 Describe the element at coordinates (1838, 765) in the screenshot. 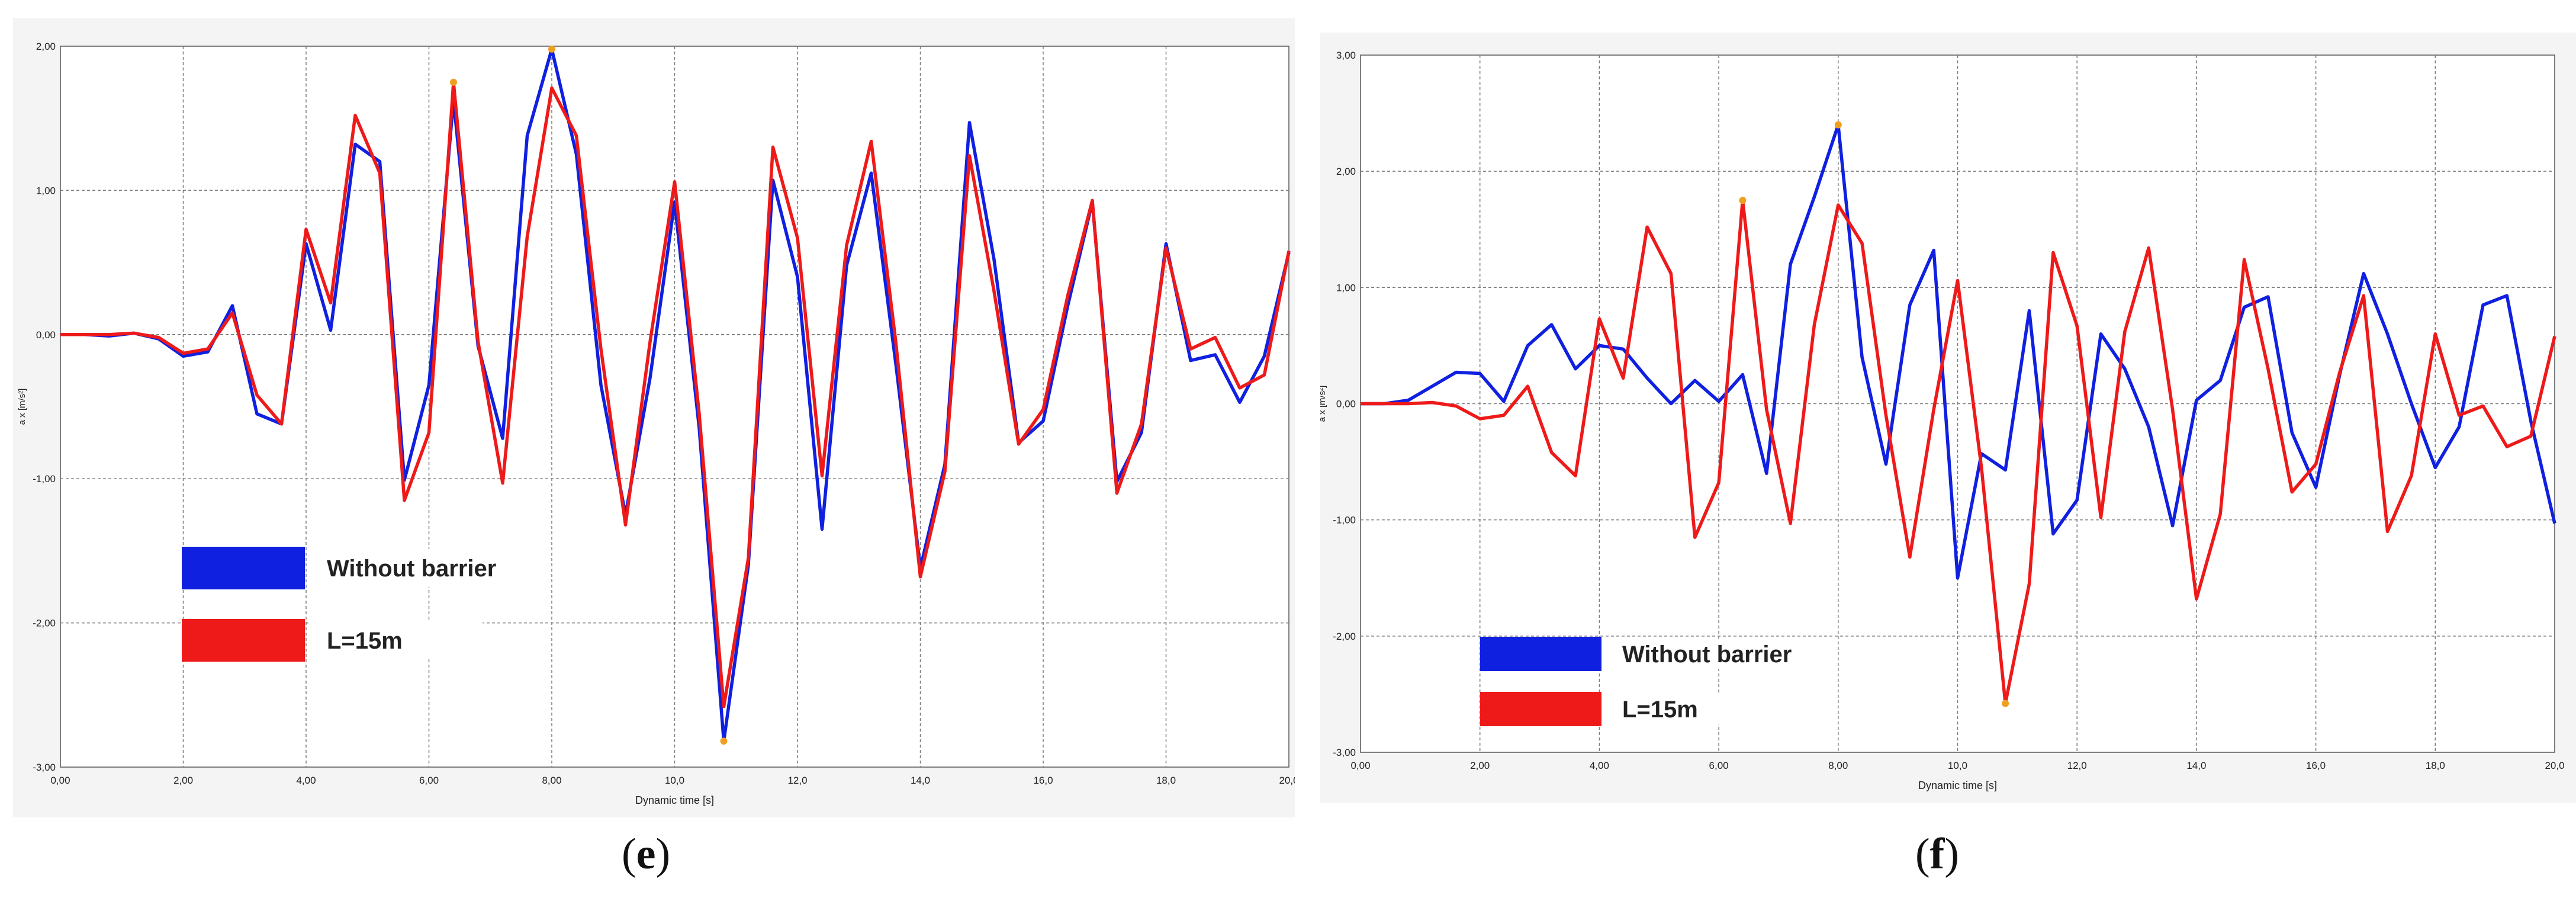

I see `chart-f-x-tick-label: 8,00` at that location.